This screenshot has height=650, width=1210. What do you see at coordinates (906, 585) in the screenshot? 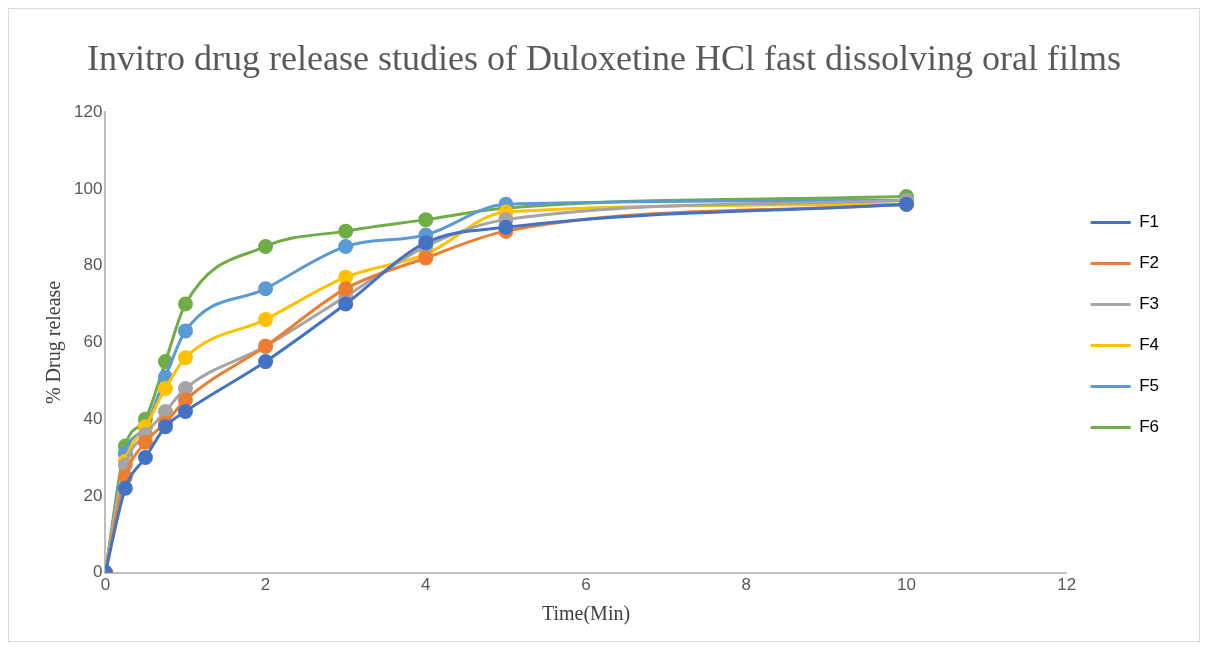
I see `x-tick-label: 10` at bounding box center [906, 585].